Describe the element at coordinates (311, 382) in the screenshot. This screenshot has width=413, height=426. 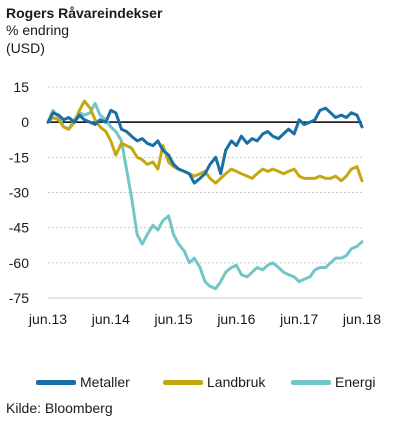
I see `legend-swatch-energi` at that location.